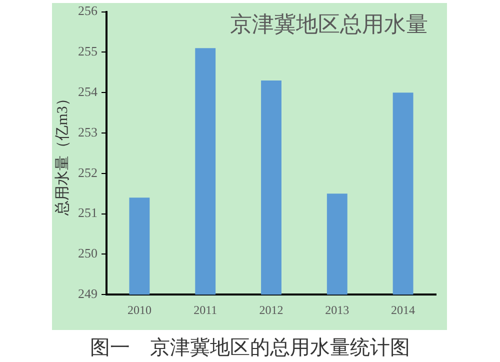 This screenshot has width=500, height=362. I want to click on x-tick-label: 2012, so click(271, 309).